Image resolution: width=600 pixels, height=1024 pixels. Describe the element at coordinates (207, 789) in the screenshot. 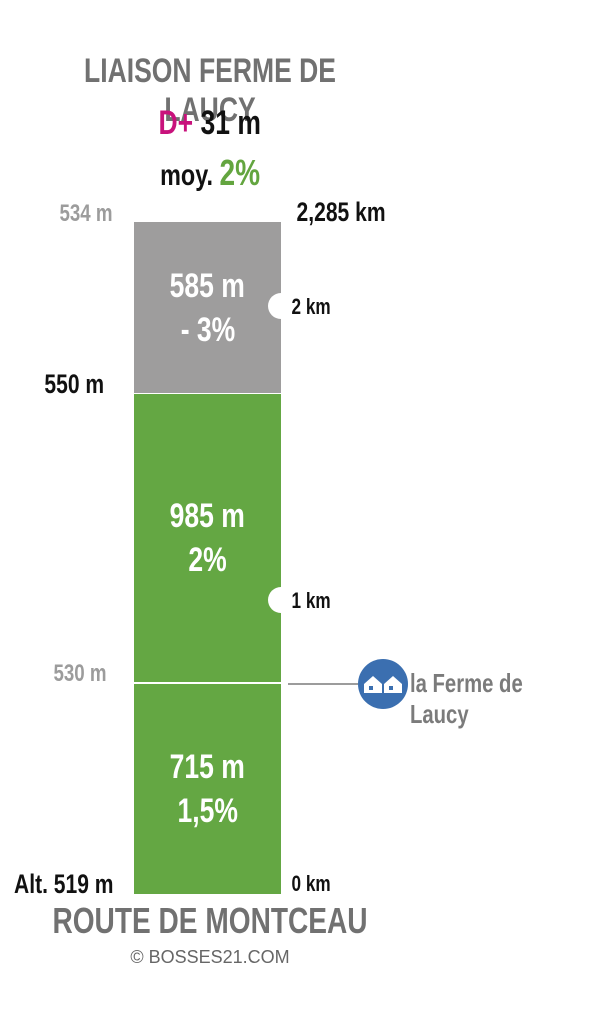

I see `segment-3: 715 m 1,5%` at that location.